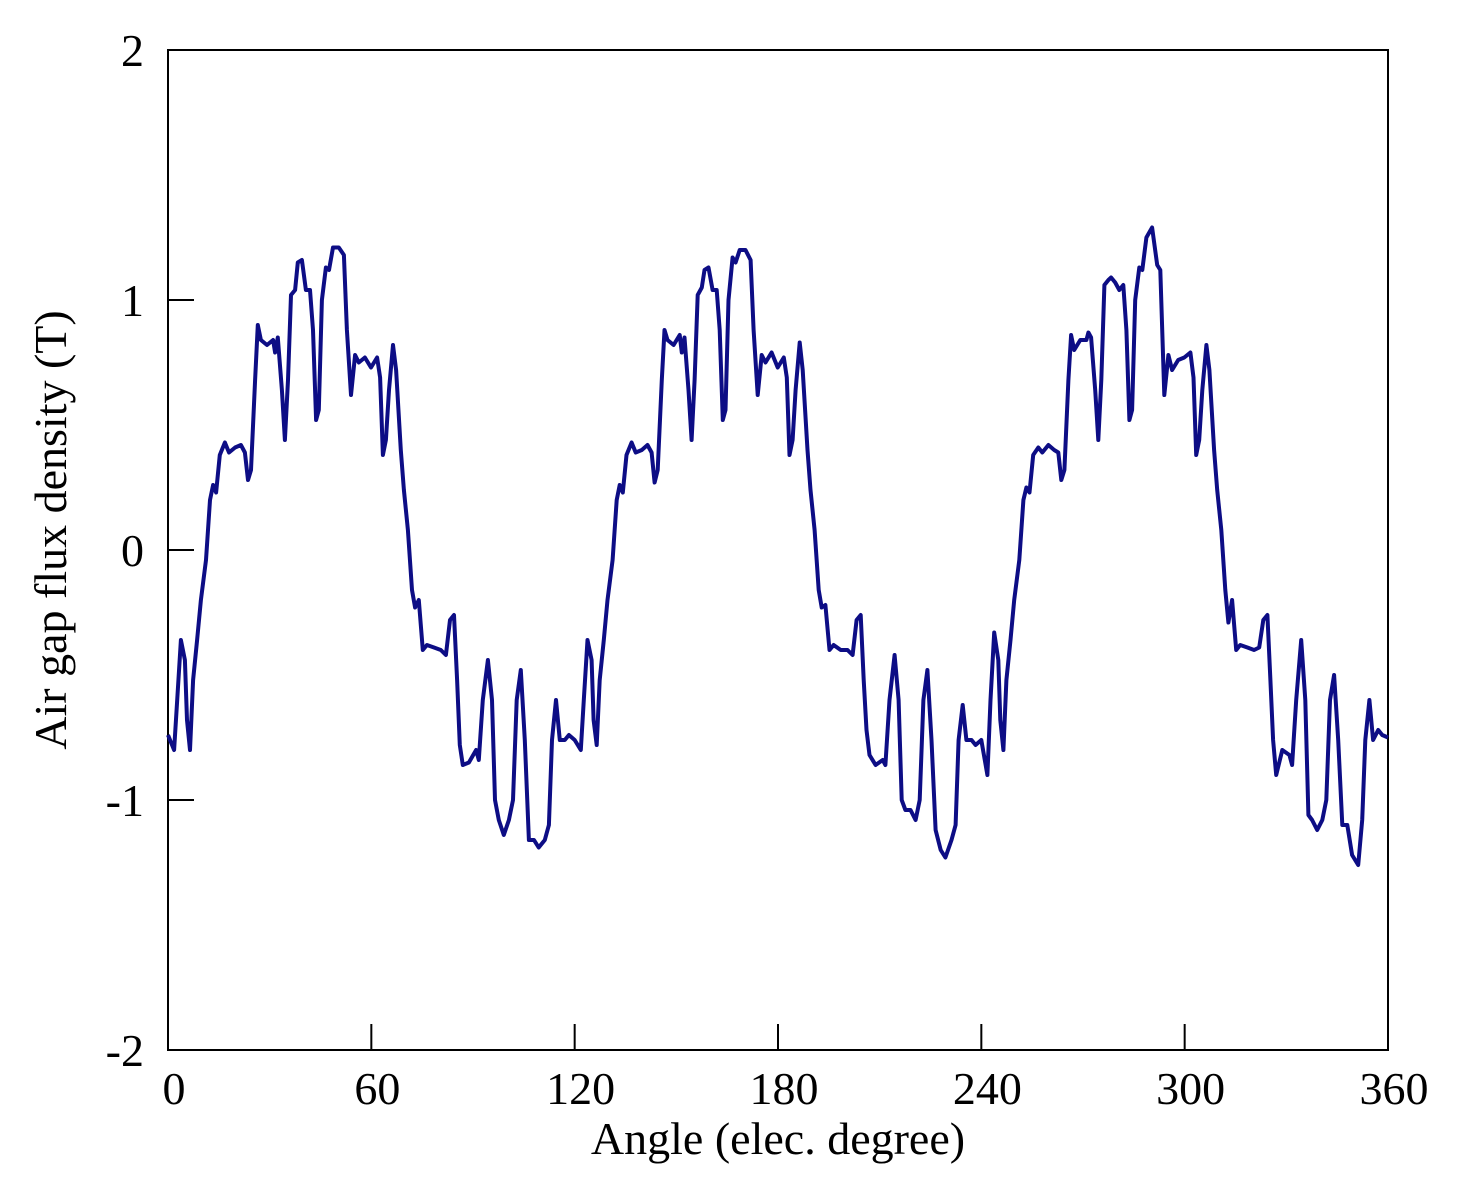 The height and width of the screenshot is (1192, 1460). Describe the element at coordinates (1394, 1088) in the screenshot. I see `x-tick-label: 360` at that location.